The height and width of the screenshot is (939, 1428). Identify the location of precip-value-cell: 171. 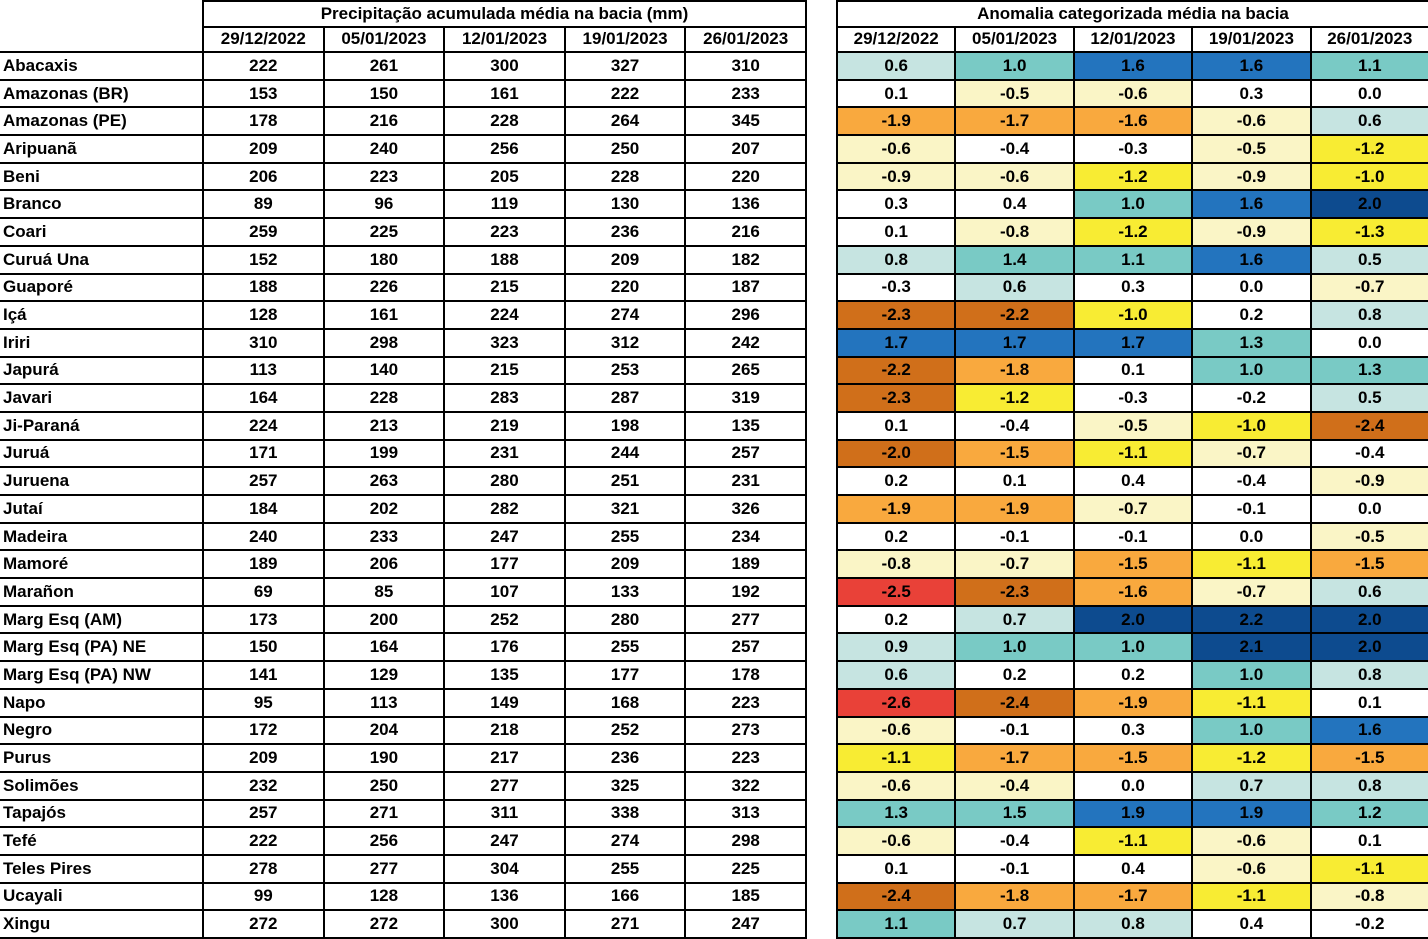
(263, 453).